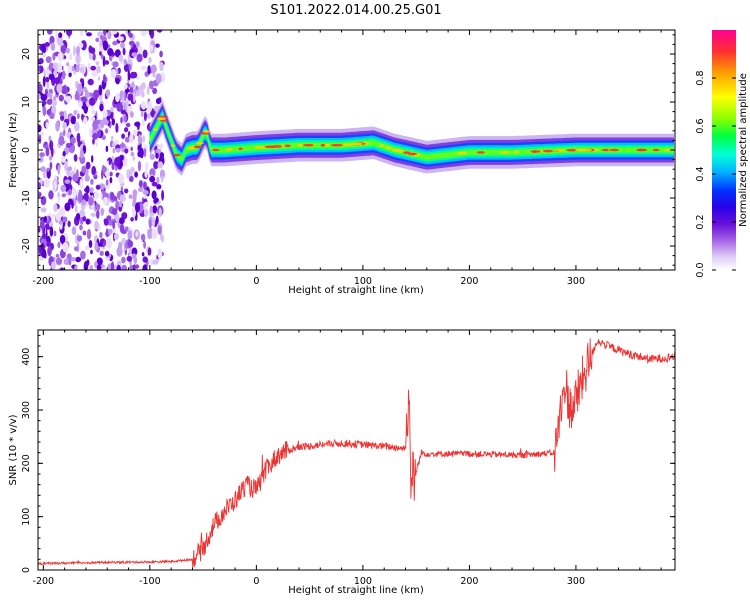  Describe the element at coordinates (469, 281) in the screenshot. I see `x-tick-label: 200` at that location.